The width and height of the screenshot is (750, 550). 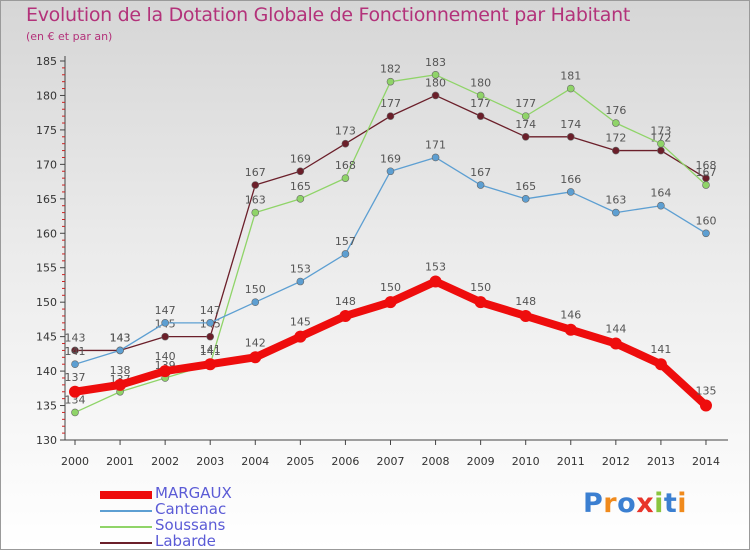 I want to click on data-label-cantenac: 166, so click(x=570, y=179).